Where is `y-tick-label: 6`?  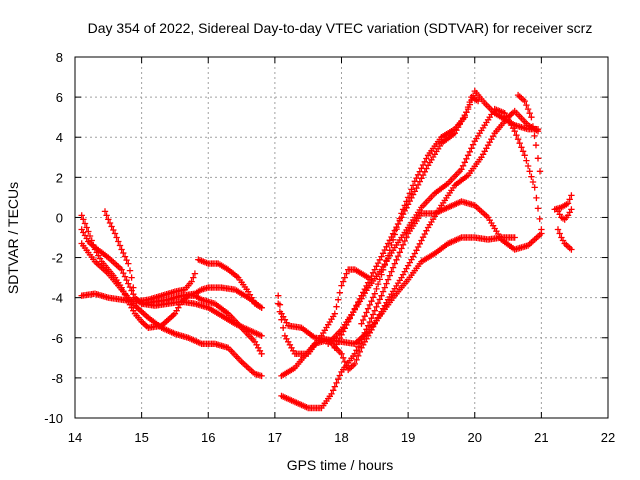 y-tick-label: 6 is located at coordinates (59, 97).